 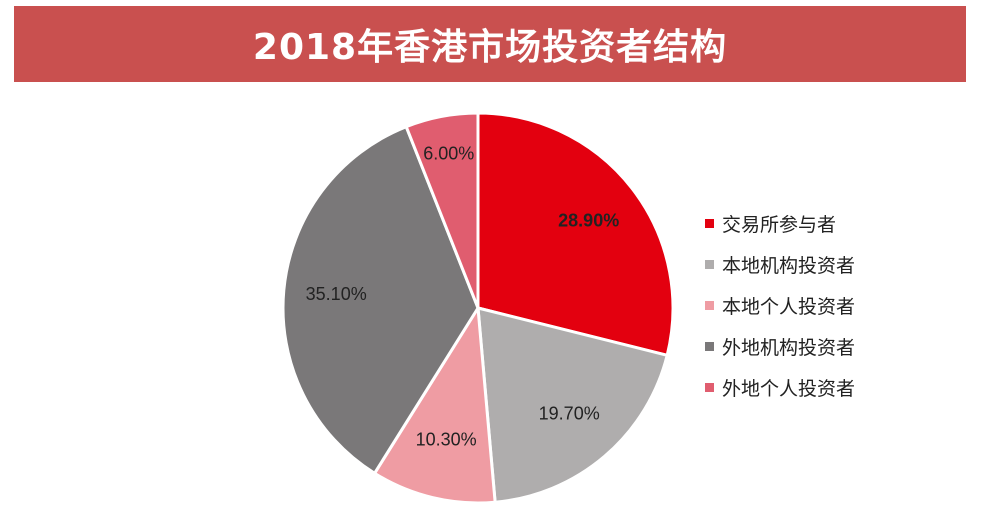 What do you see at coordinates (789, 307) in the screenshot?
I see `legend-label: 本地个人投资者` at bounding box center [789, 307].